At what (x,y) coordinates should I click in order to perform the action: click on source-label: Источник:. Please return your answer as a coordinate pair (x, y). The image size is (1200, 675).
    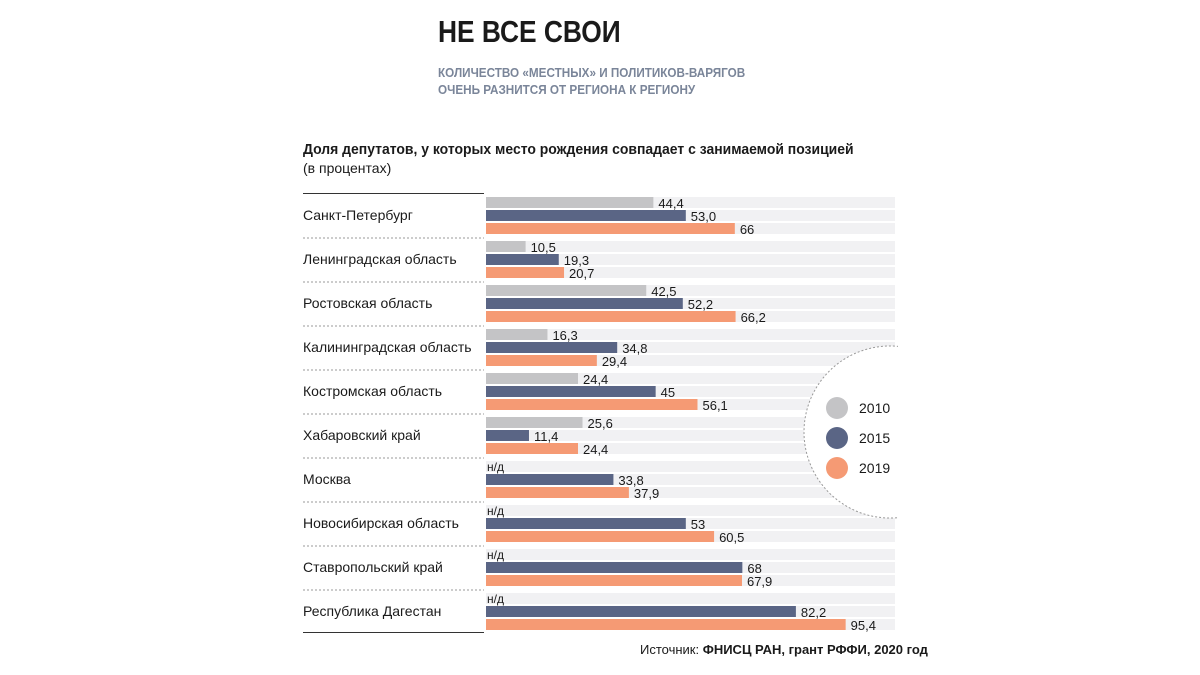
    Looking at the image, I should click on (670, 649).